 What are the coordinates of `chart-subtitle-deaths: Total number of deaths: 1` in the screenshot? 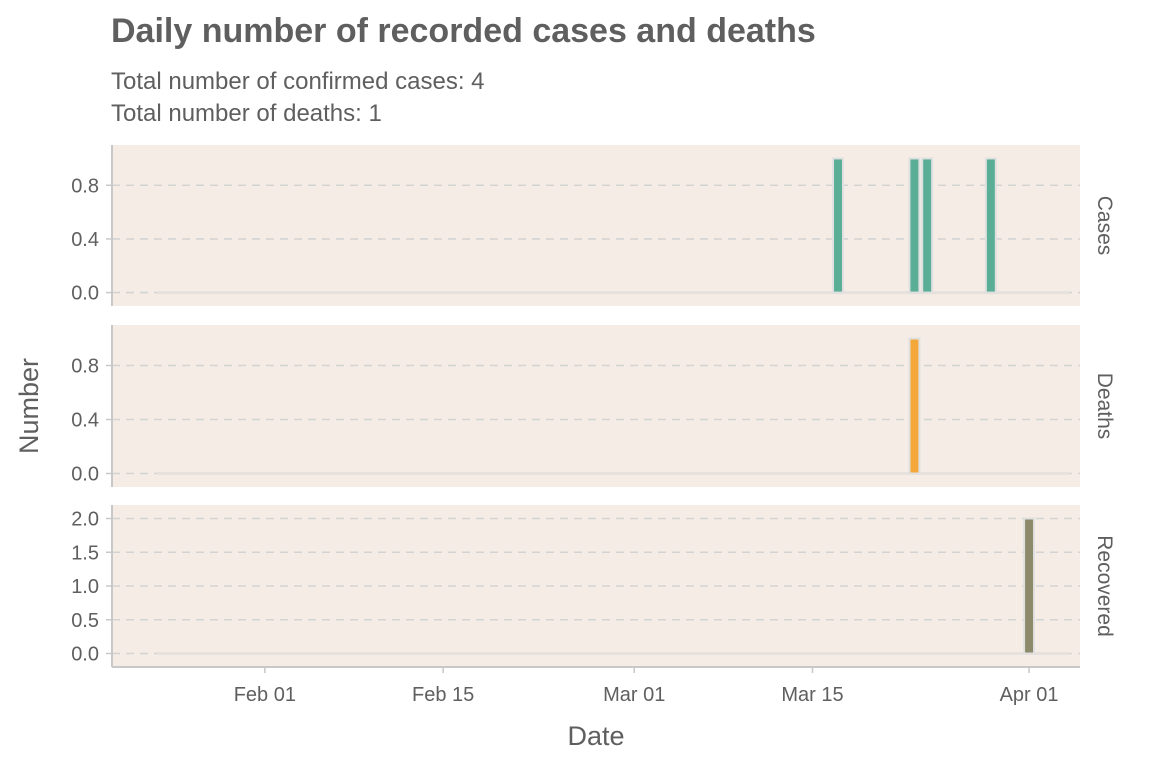 It's located at (246, 113).